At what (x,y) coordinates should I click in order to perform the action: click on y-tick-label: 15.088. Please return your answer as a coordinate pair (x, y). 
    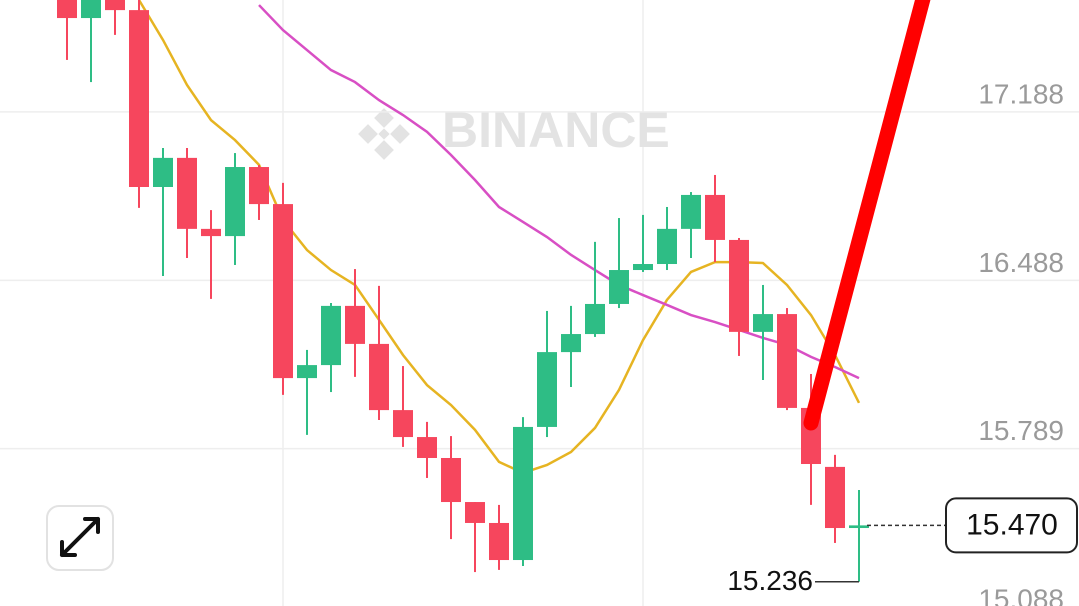
    Looking at the image, I should click on (1021, 595).